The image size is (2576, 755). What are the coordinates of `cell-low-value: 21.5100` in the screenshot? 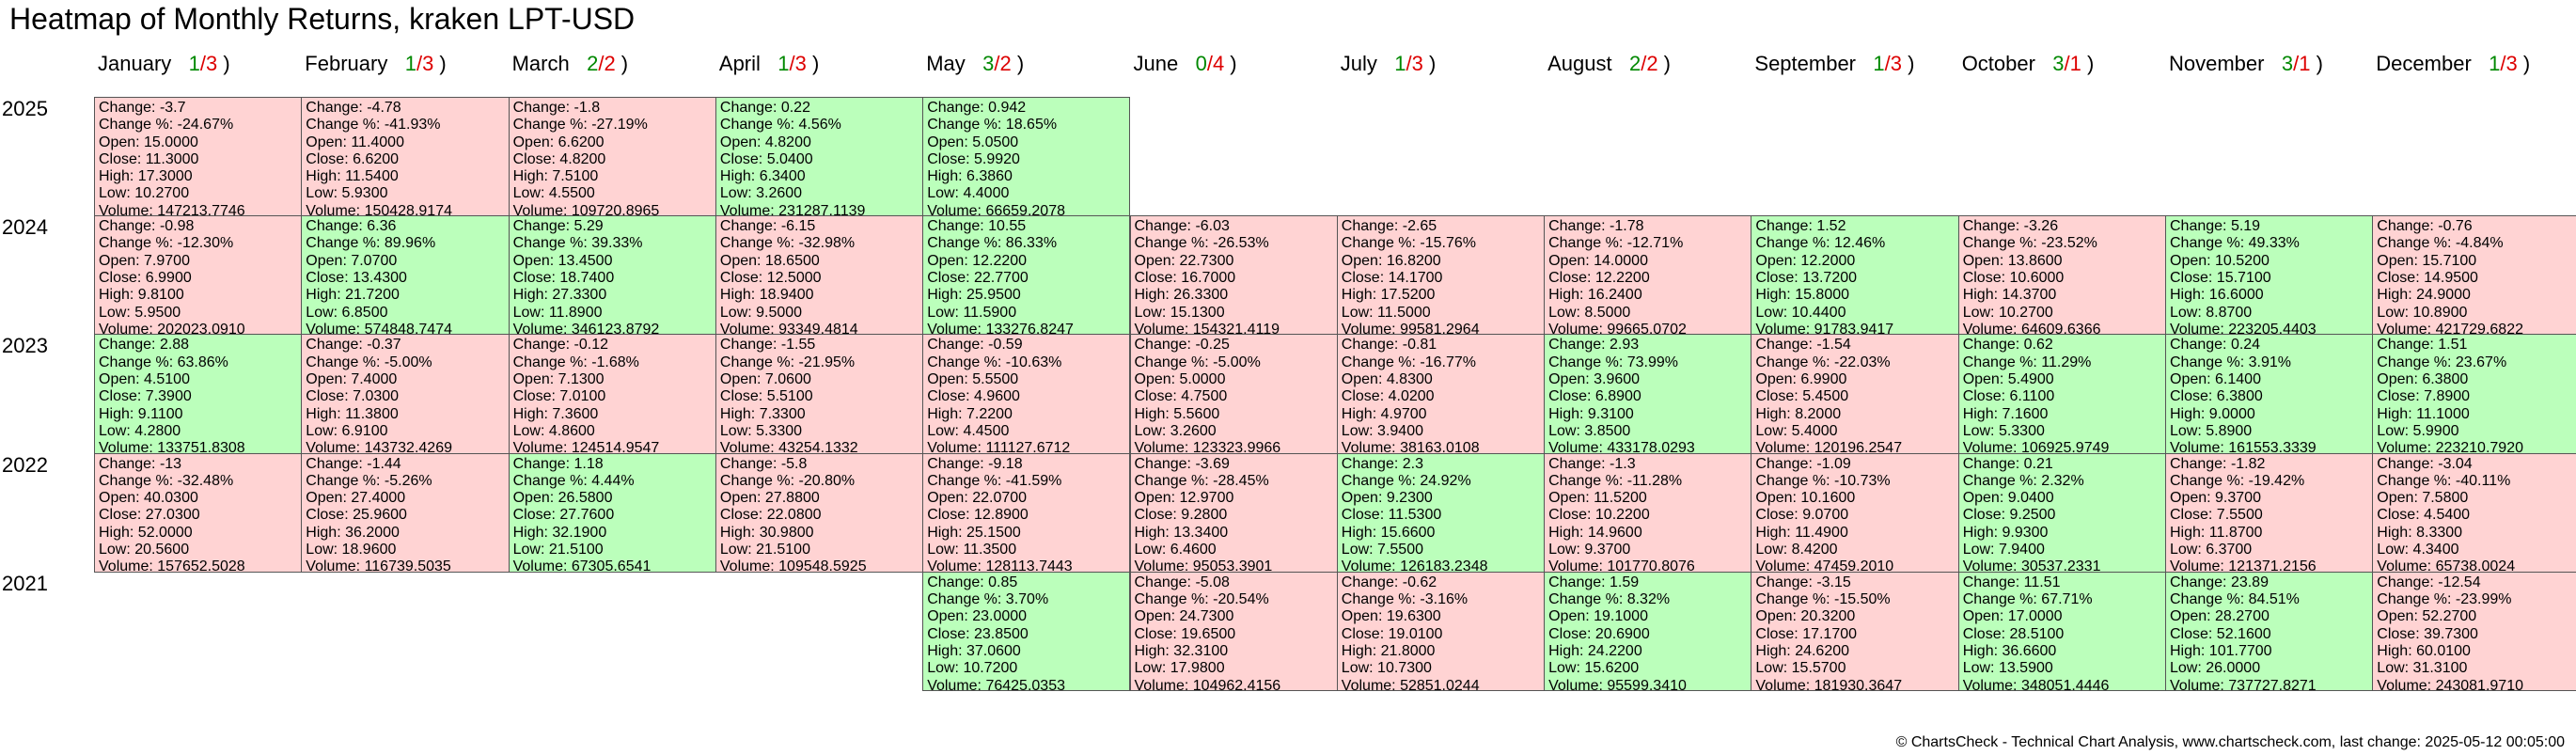 It's located at (783, 550).